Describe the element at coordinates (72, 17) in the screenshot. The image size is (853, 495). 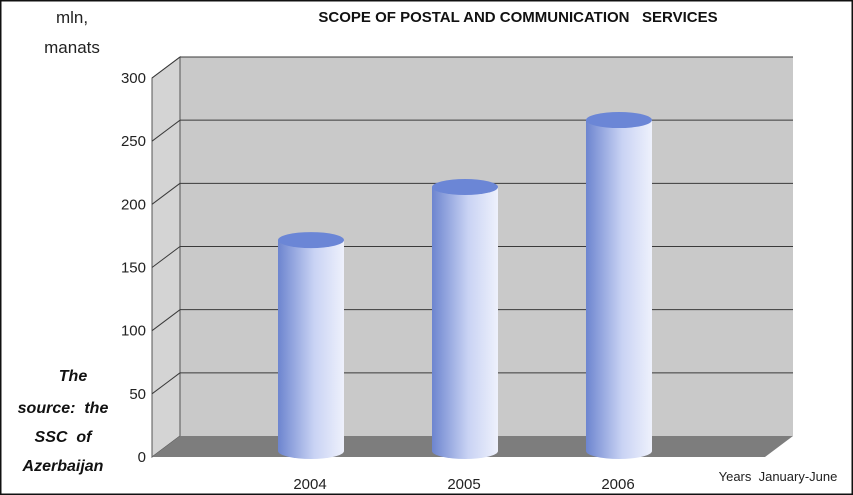
I see `y-axis-label-line1: mln,` at that location.